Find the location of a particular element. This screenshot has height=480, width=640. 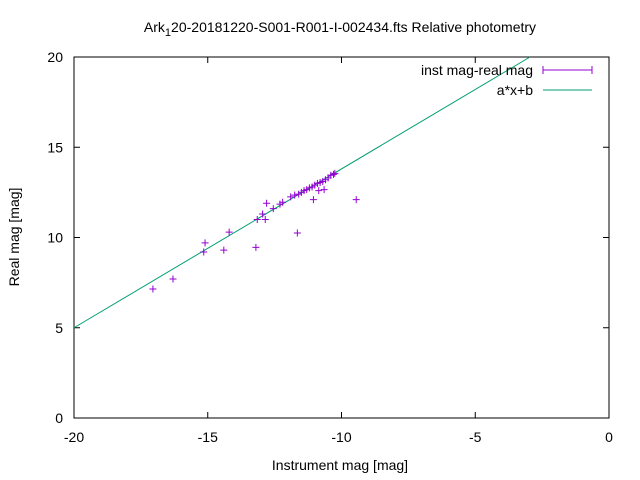

chart-title-prefix: Ark is located at coordinates (155, 27).